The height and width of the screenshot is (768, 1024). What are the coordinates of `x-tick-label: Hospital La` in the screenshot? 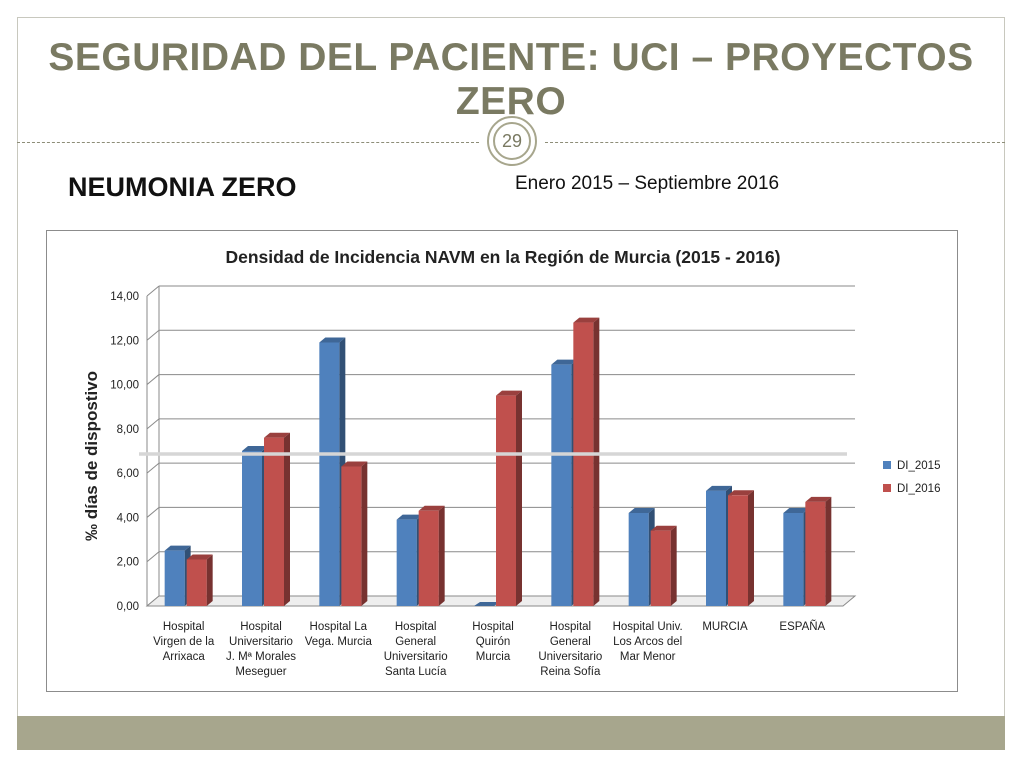 It's located at (339, 627).